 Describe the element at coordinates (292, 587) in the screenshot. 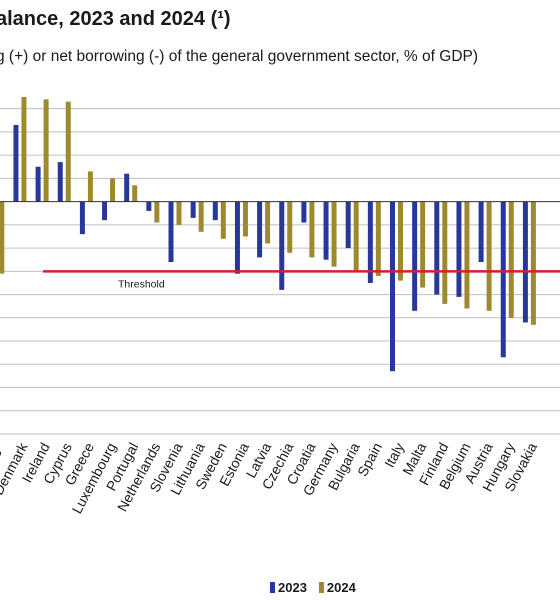

I see `legend-label-2023: 2023` at that location.